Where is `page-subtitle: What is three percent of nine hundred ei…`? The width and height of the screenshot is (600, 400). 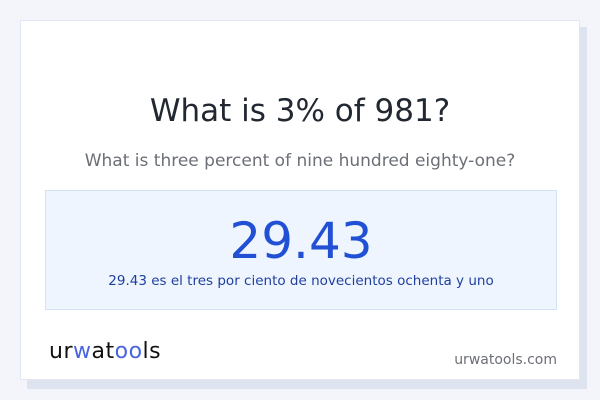 page-subtitle: What is three percent of nine hundred ei… is located at coordinates (300, 161).